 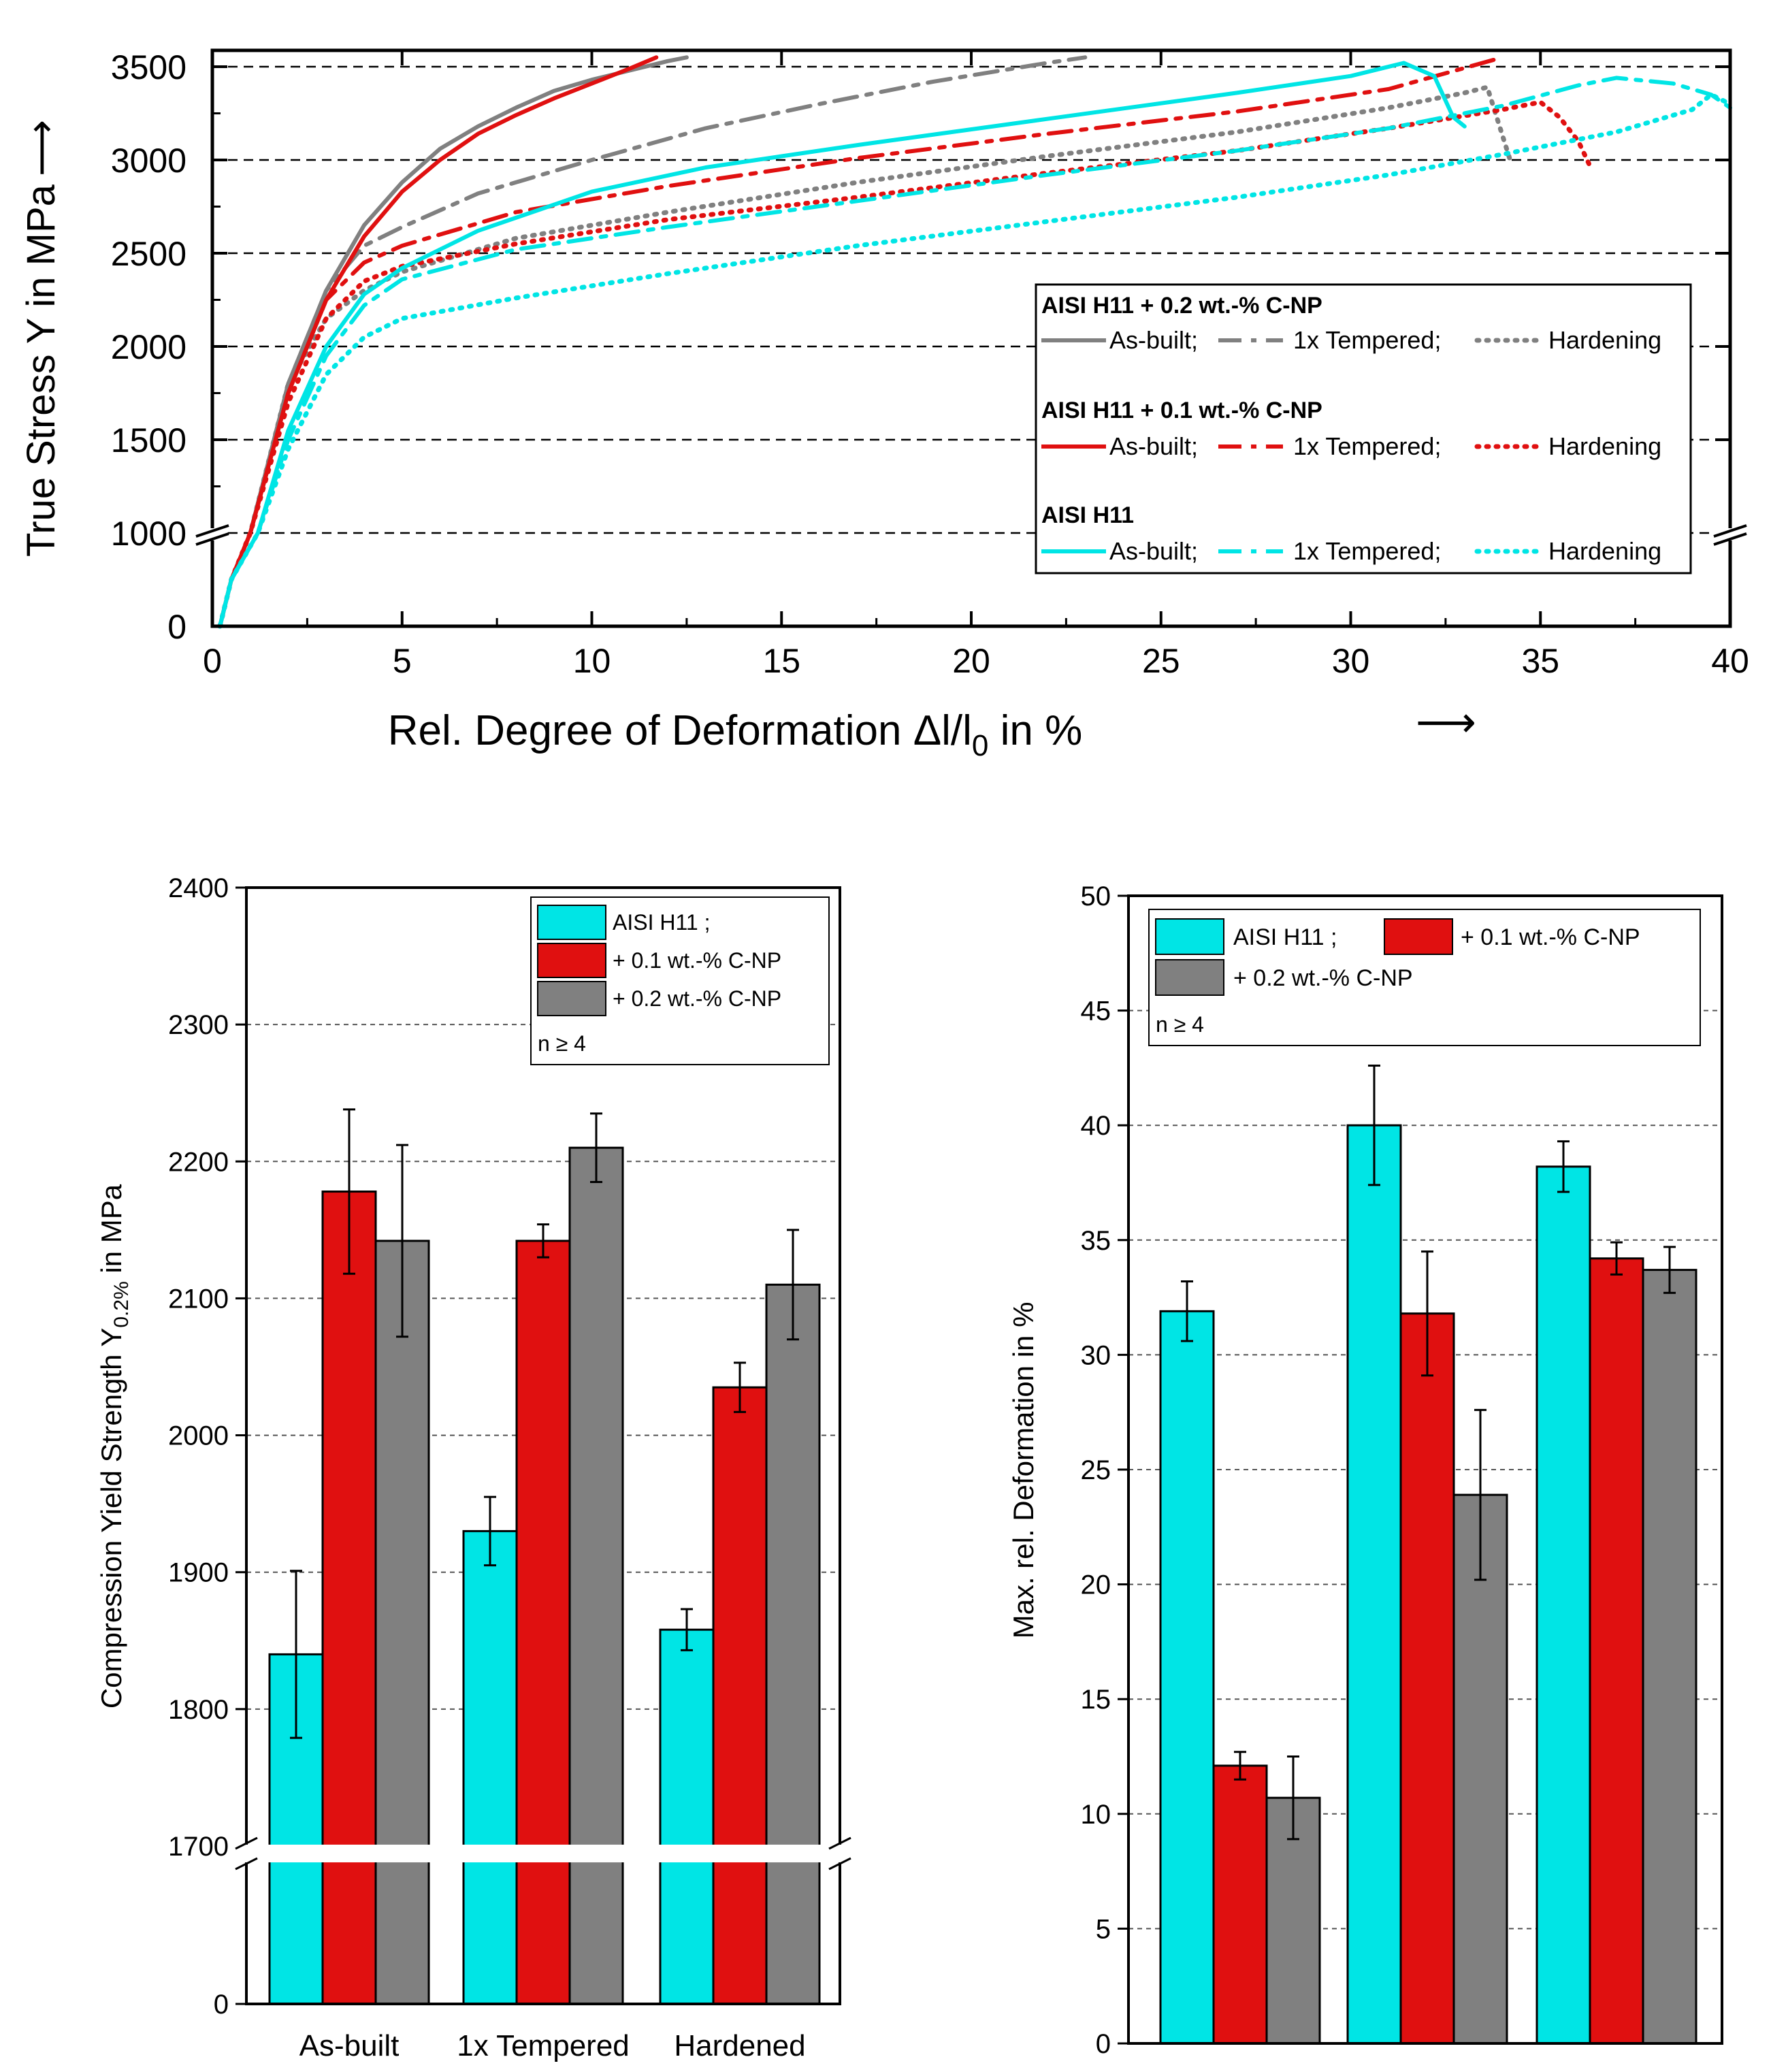 I want to click on x-tick-label: 15, so click(x=781, y=661).